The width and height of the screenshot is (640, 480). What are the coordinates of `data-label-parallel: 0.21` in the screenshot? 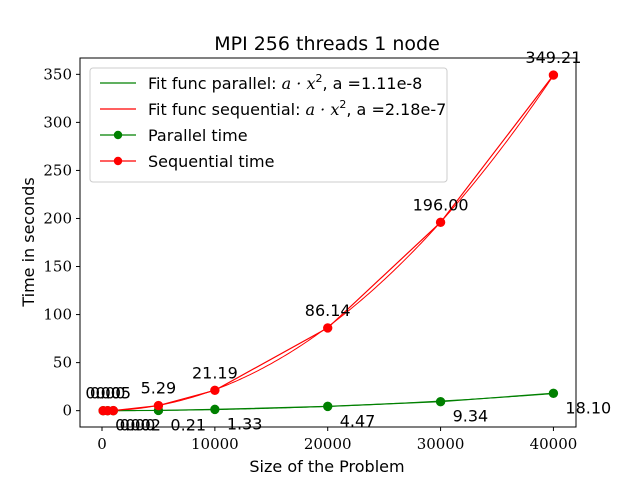 It's located at (188, 424).